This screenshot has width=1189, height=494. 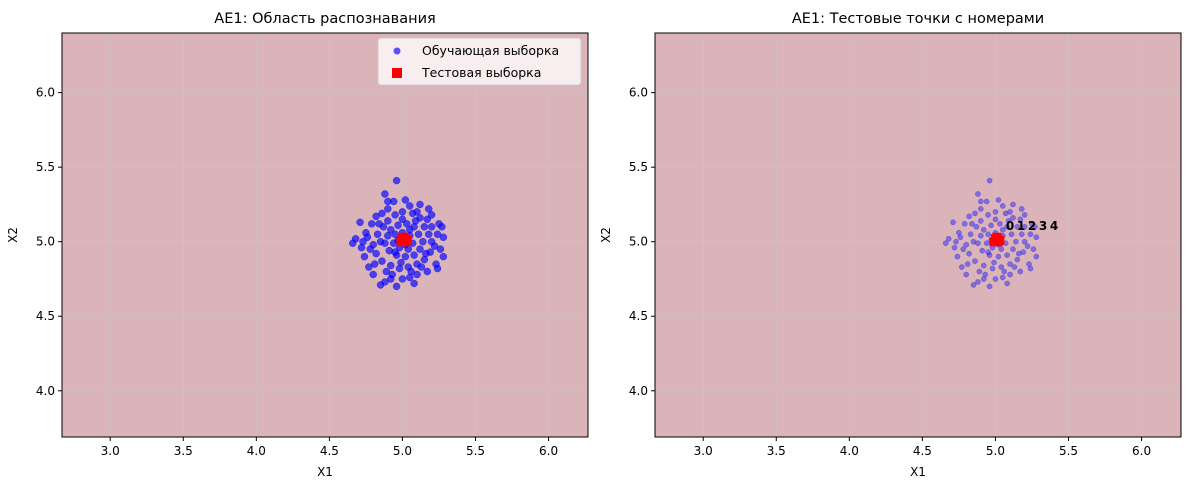 I want to click on chart-title: AE1: Тестовые точки с номерами, so click(x=918, y=19).